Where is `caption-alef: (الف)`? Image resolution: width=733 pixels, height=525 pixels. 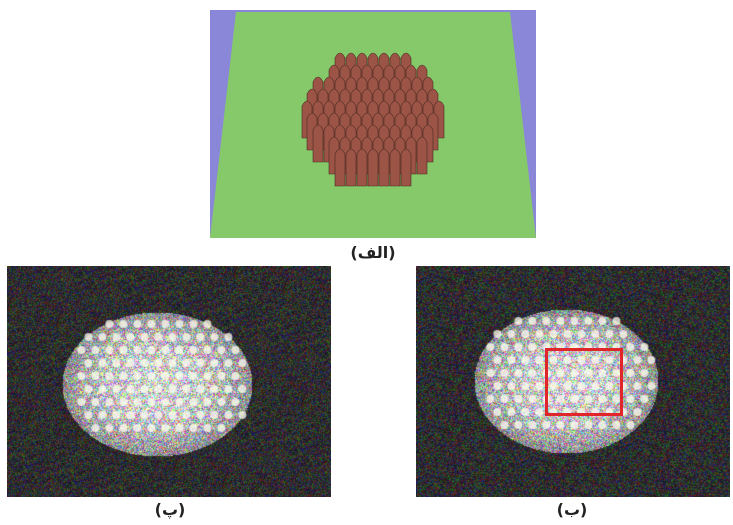
caption-alef: (الف) is located at coordinates (373, 252).